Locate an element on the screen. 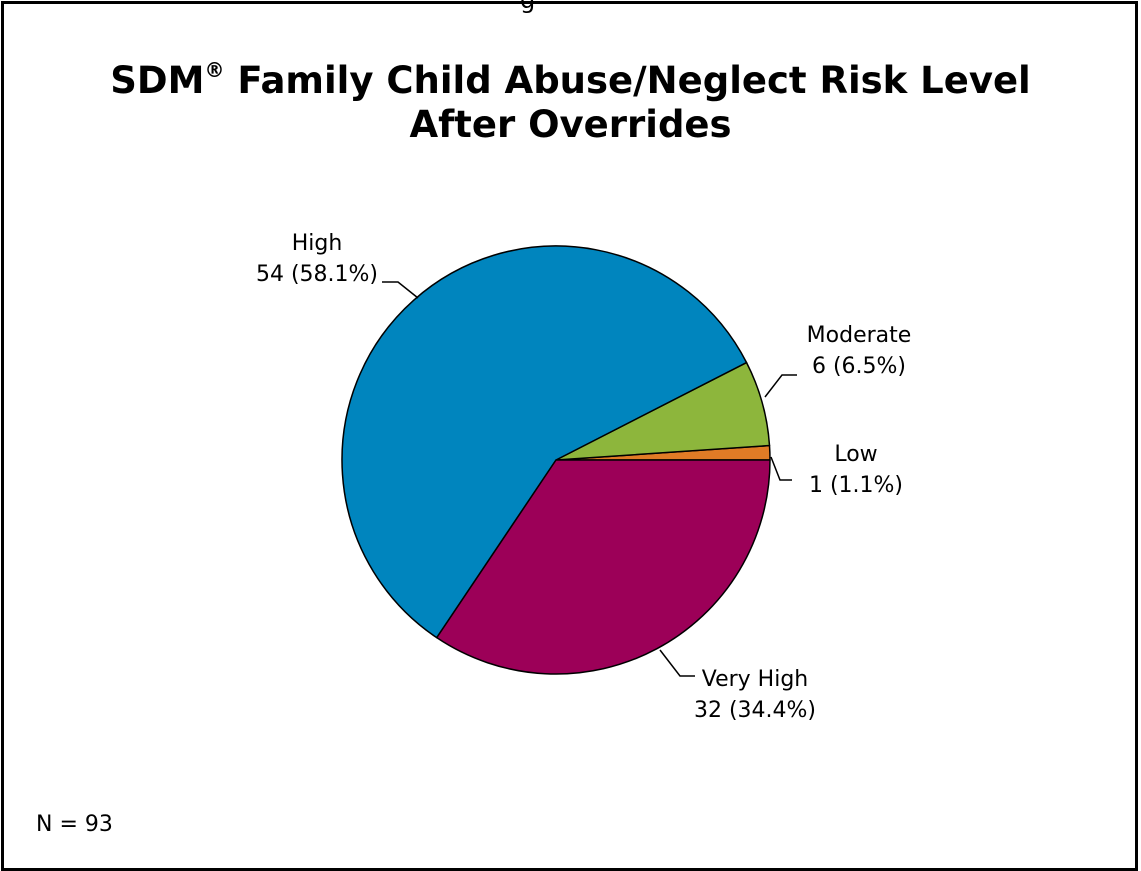 This screenshot has width=1141, height=871. slice-label-very-high: Very High is located at coordinates (755, 679).